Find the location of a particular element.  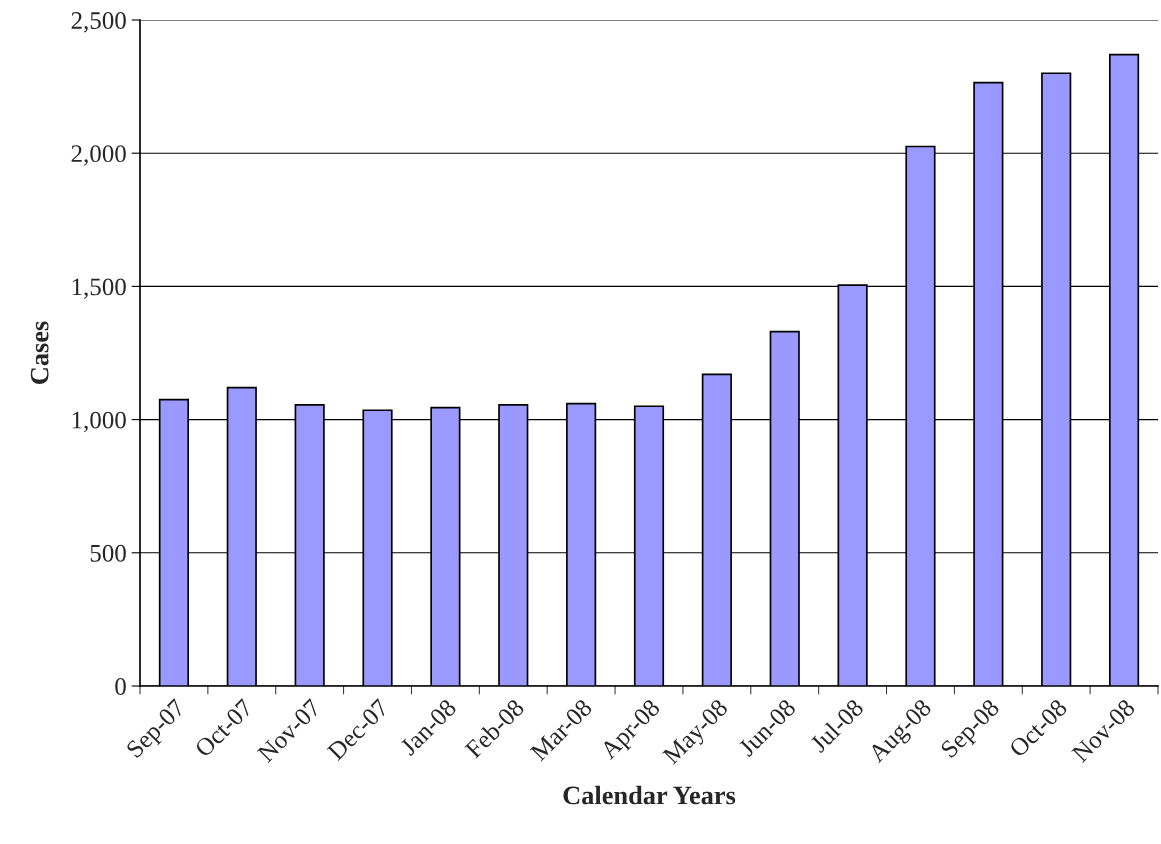

x-axis-title: Calendar Years is located at coordinates (649, 795).